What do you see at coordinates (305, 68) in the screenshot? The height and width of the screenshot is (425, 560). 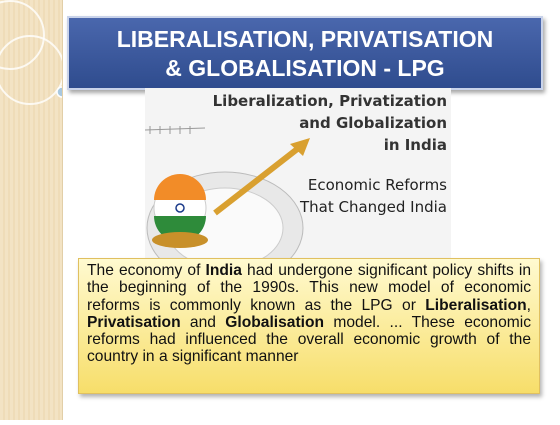 I see `title-line: & GLOBALISATION - LPG` at bounding box center [305, 68].